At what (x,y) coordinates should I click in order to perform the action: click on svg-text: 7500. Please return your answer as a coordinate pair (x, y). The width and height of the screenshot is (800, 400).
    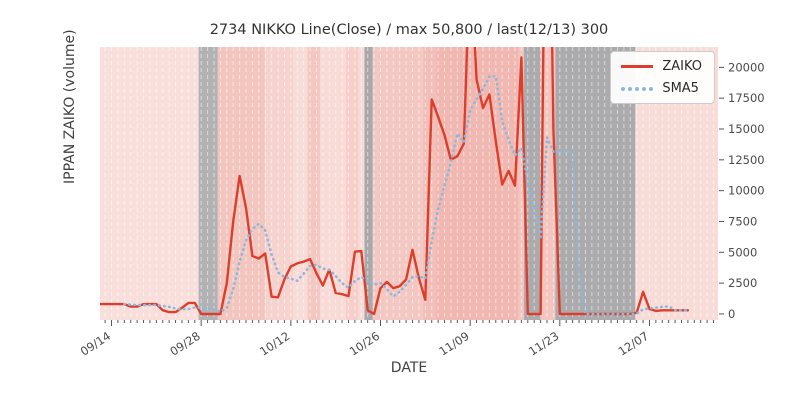
    Looking at the image, I should click on (742, 221).